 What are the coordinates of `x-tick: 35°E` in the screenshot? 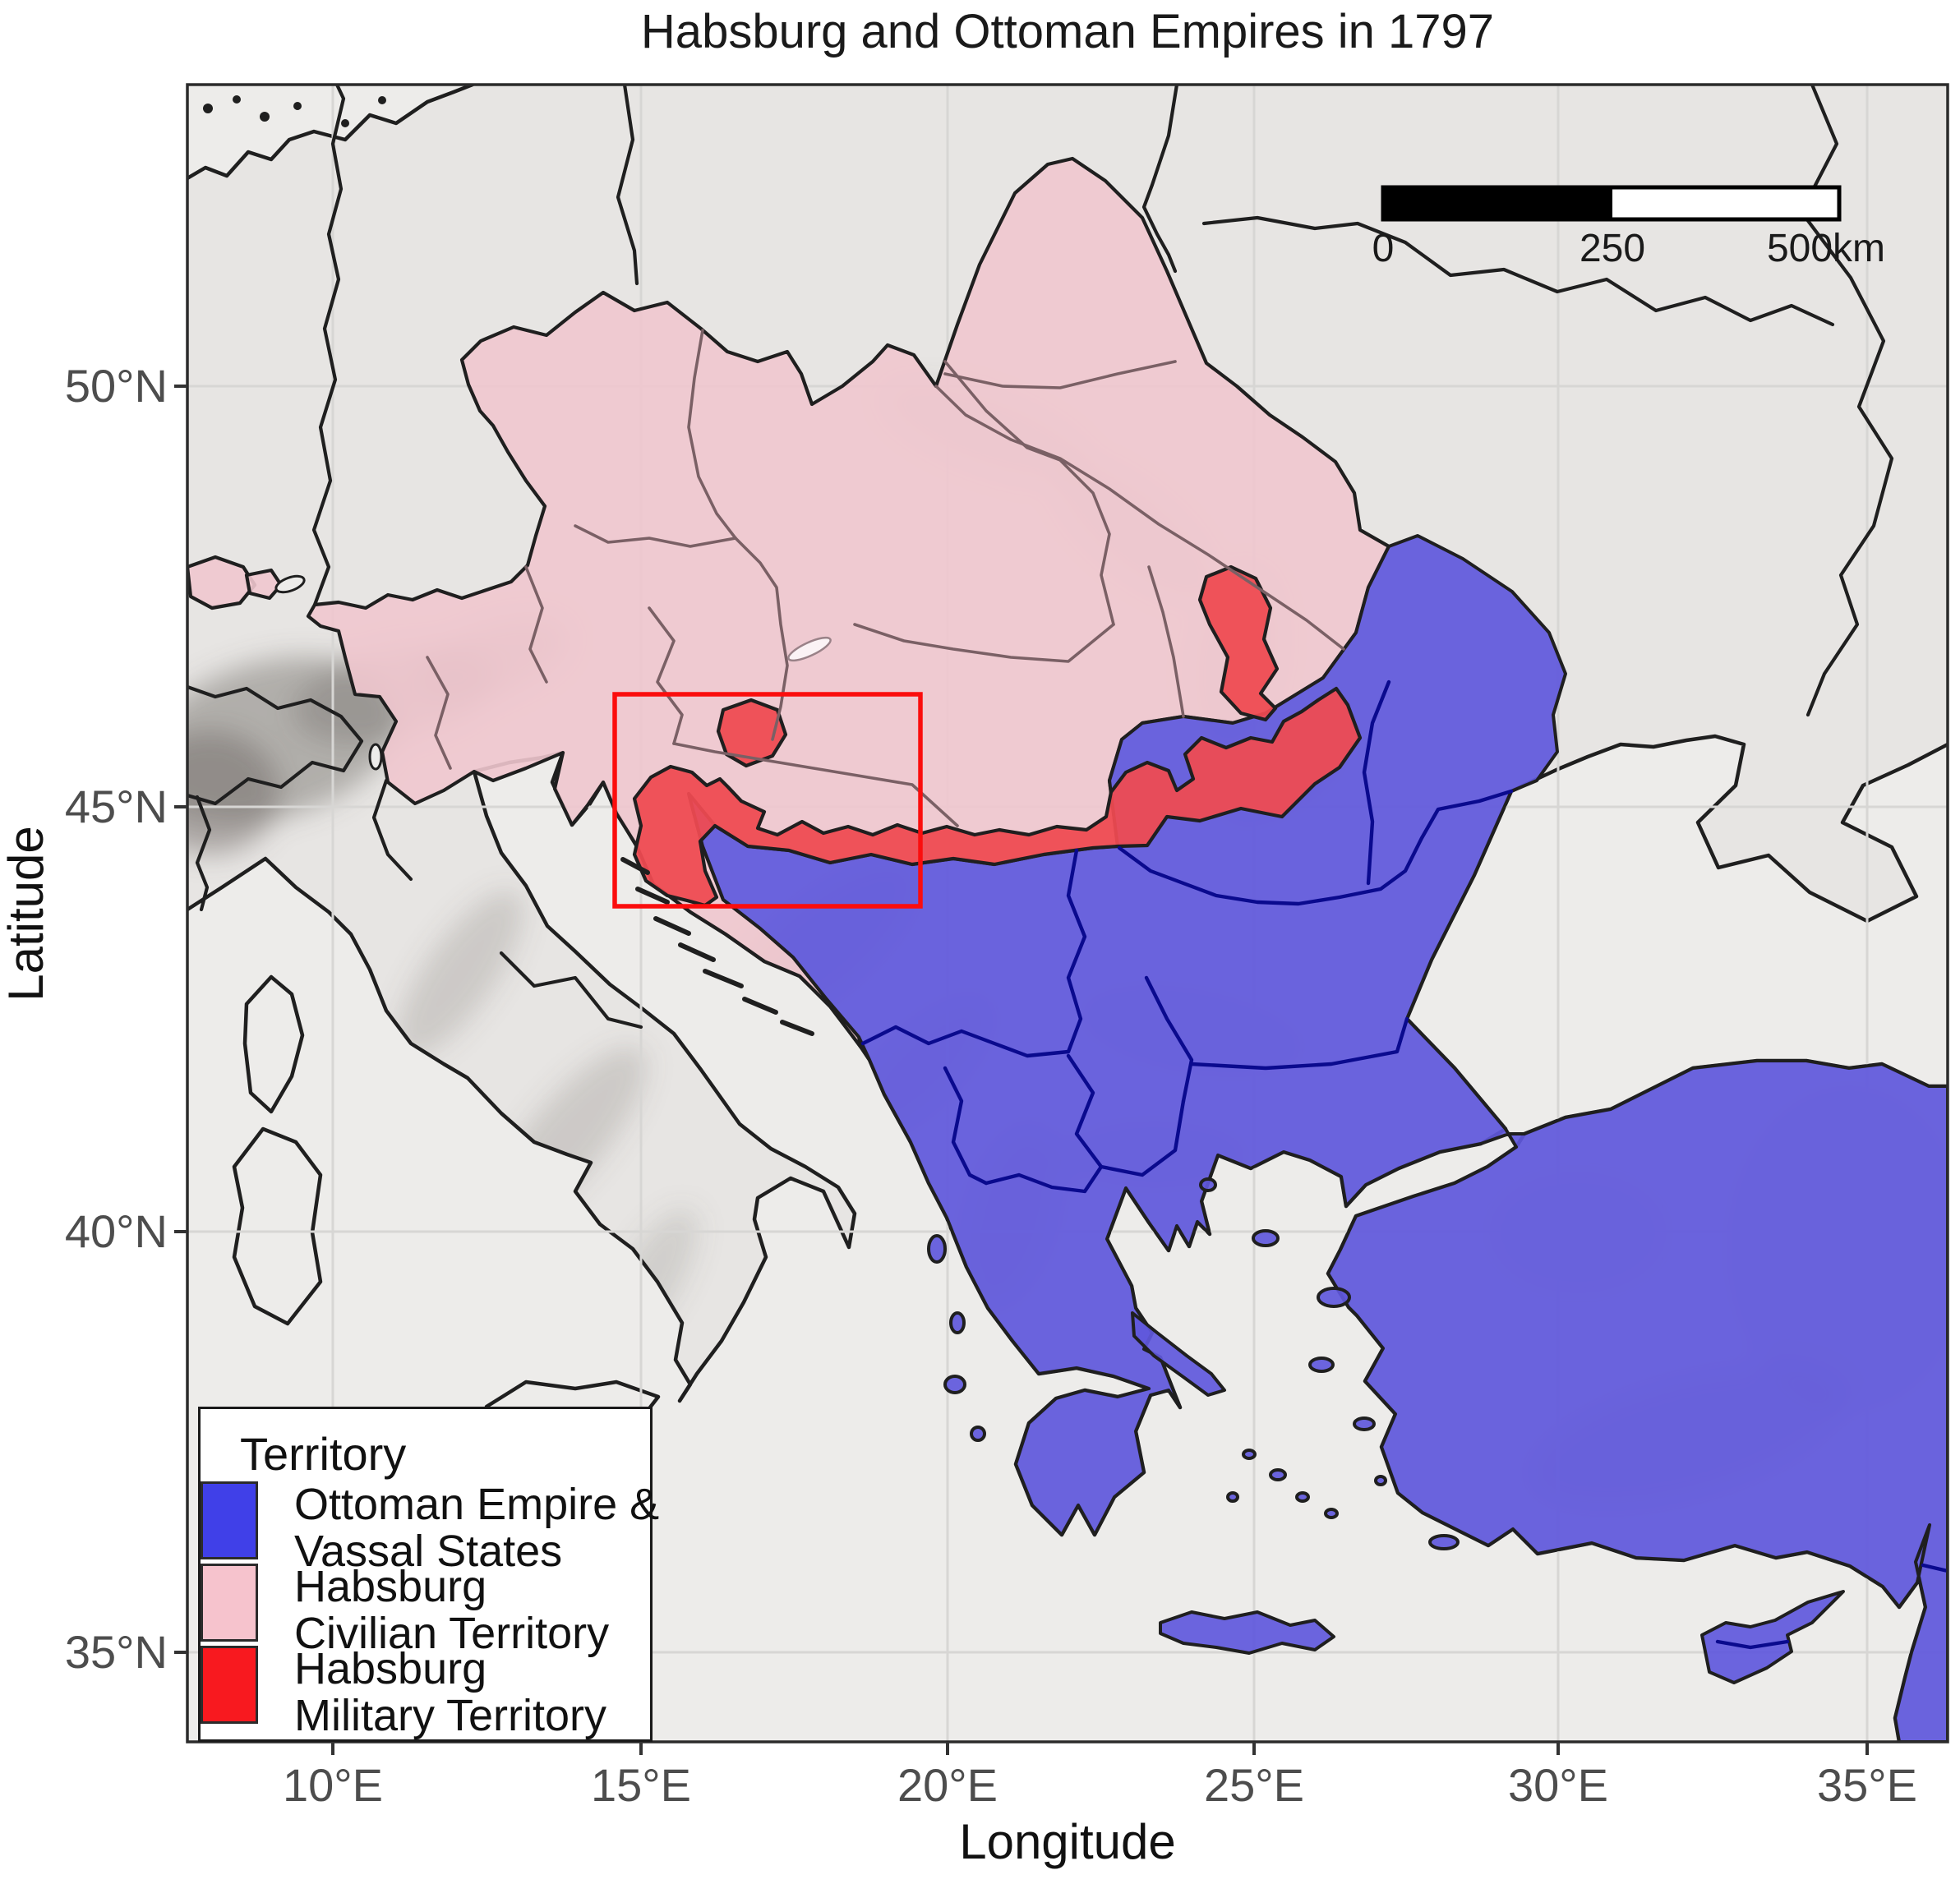 It's located at (1867, 1785).